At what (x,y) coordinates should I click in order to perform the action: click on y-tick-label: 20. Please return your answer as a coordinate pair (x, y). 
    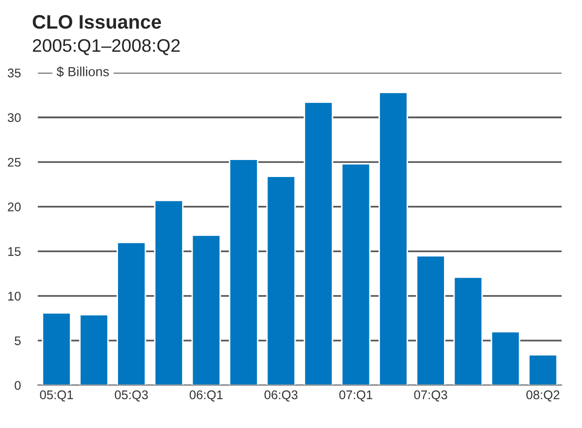
    Looking at the image, I should click on (14, 207).